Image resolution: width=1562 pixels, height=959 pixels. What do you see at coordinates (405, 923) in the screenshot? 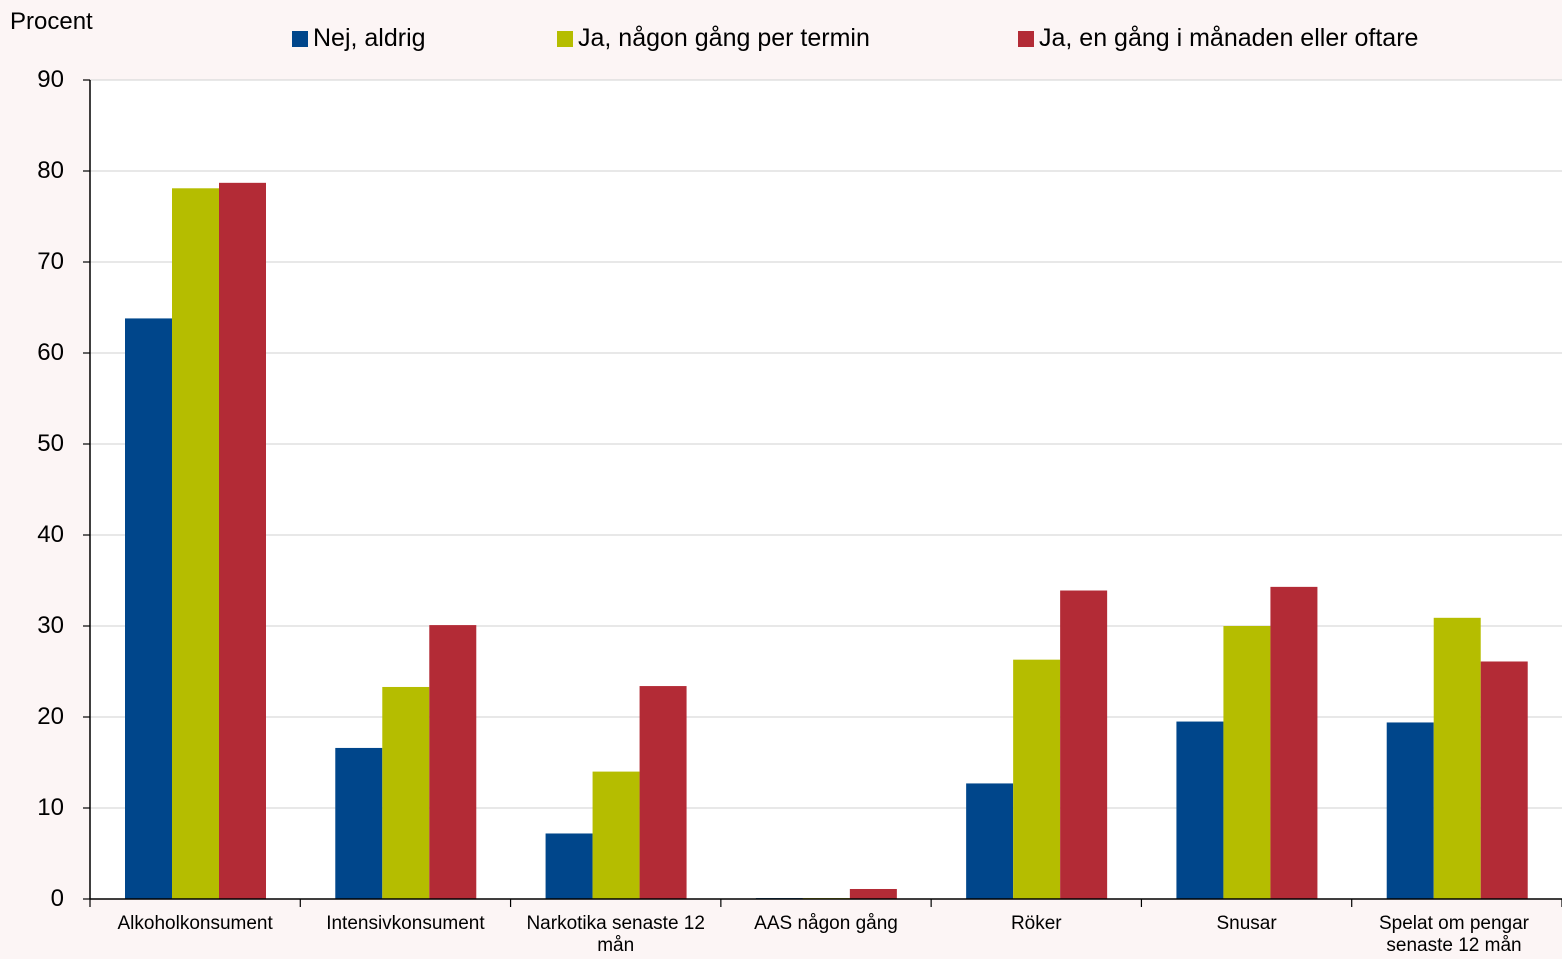
I see `x-tick-label-1: Intensivkonsument` at bounding box center [405, 923].